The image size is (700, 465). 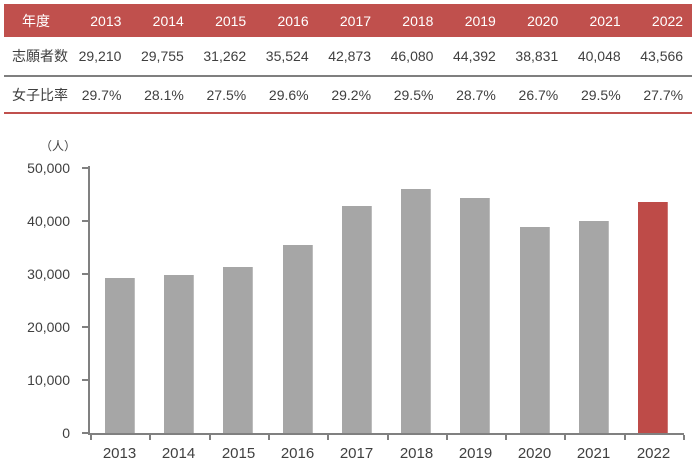 I want to click on year-header-cell: 2015, so click(x=231, y=20).